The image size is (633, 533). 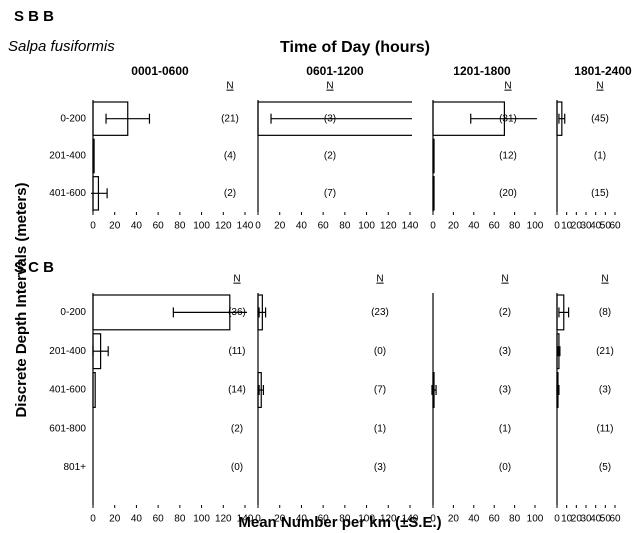 I want to click on x-tick-label: 30, so click(x=586, y=519).